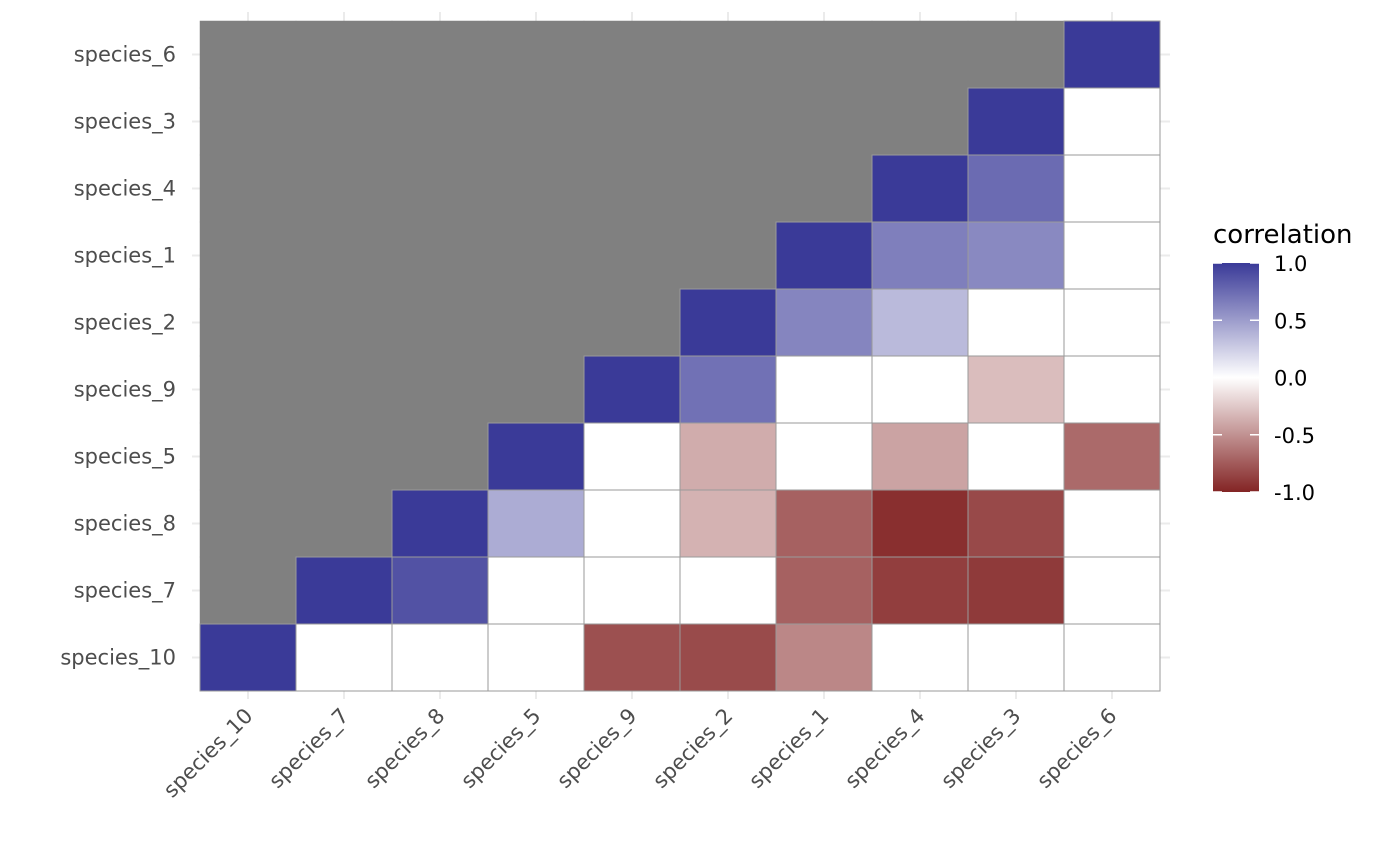  I want to click on y-tick-label: species_3, so click(125, 122).